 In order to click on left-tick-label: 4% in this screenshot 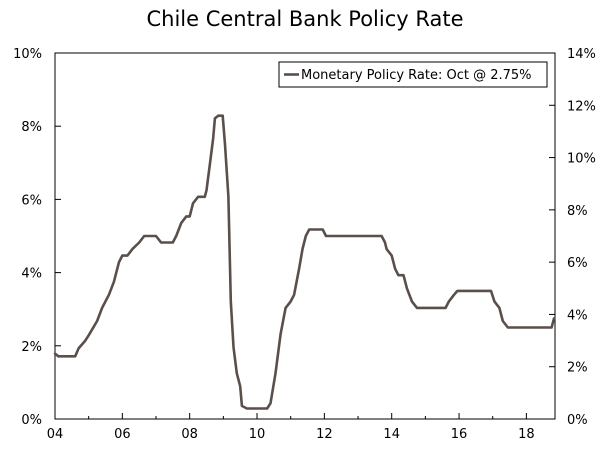, I will do `click(31, 274)`.